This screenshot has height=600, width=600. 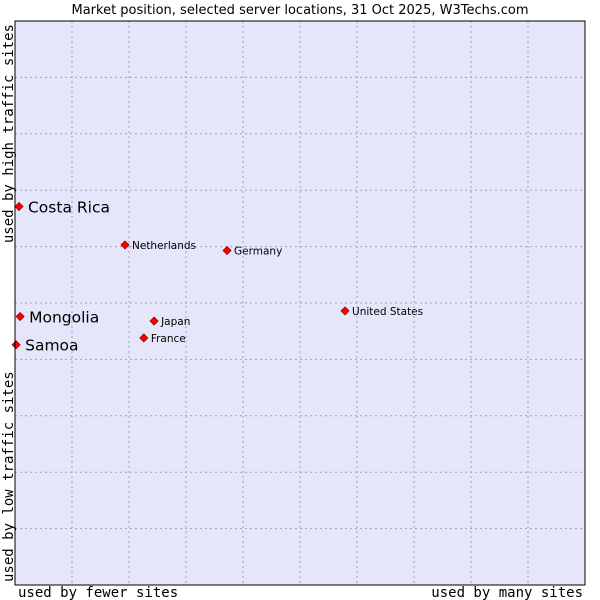 What do you see at coordinates (258, 252) in the screenshot?
I see `data-point-label-germany: Germany` at bounding box center [258, 252].